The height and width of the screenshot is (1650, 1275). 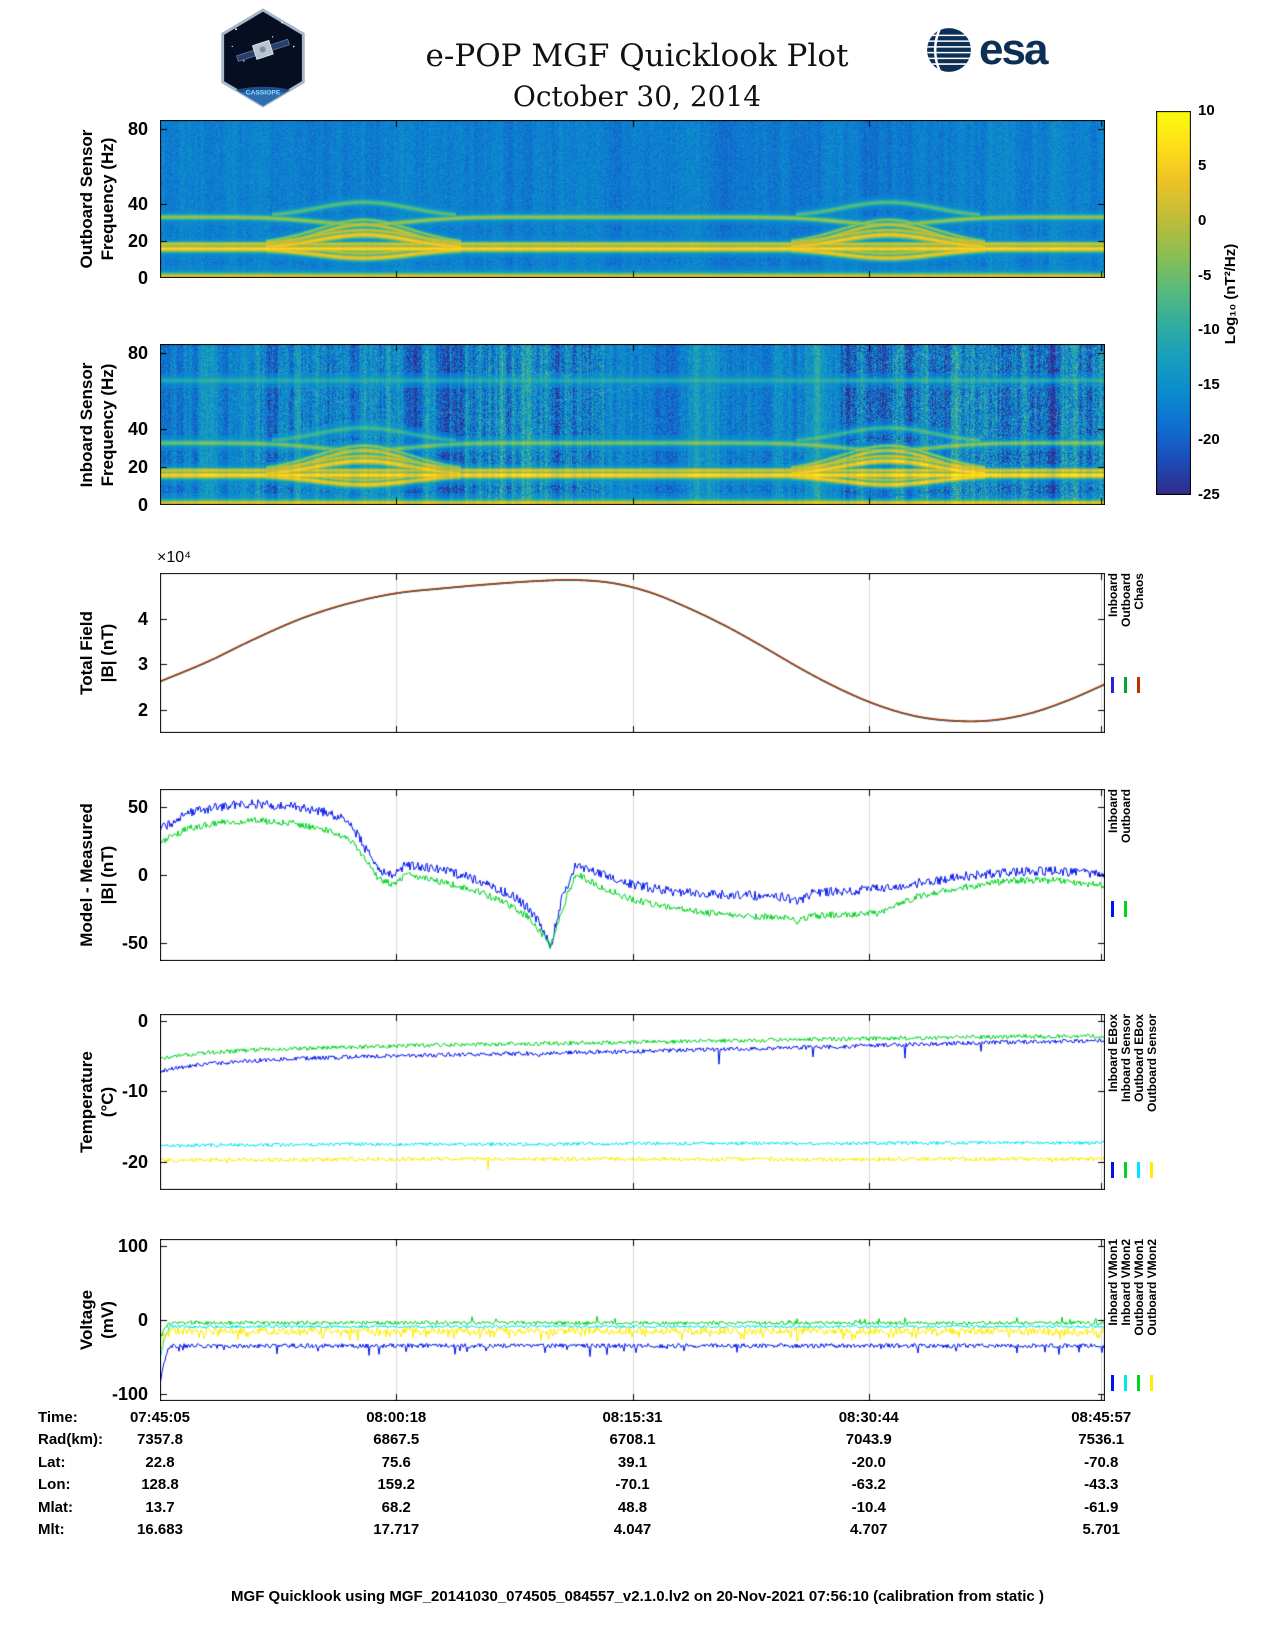 I want to click on table-cell: 17.717, so click(x=396, y=1529).